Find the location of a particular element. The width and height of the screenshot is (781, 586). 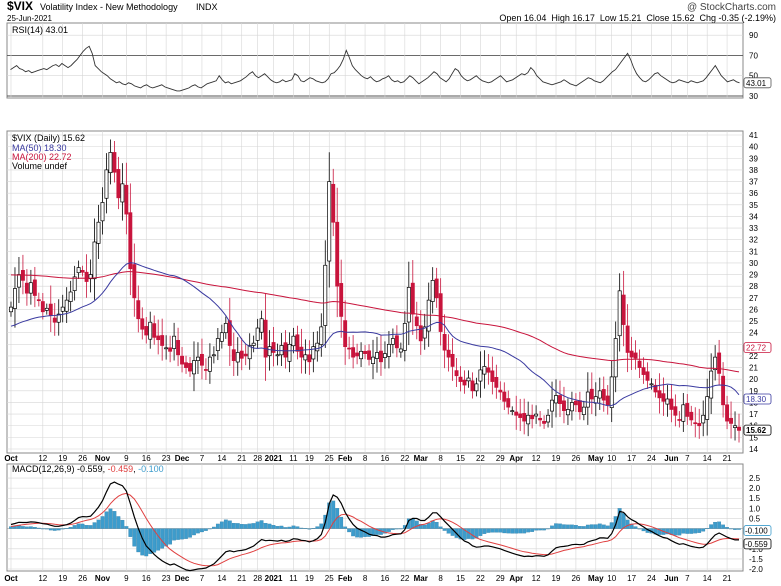

rsi-legend: RSI(14) 43.01 is located at coordinates (40, 30).